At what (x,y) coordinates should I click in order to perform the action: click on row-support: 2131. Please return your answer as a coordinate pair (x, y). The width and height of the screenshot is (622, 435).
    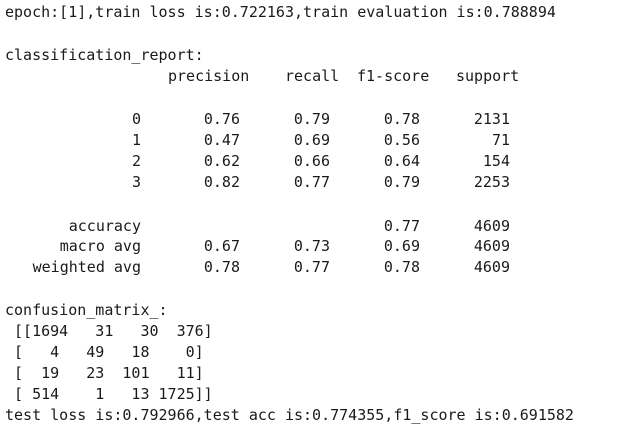
    Looking at the image, I should click on (491, 119).